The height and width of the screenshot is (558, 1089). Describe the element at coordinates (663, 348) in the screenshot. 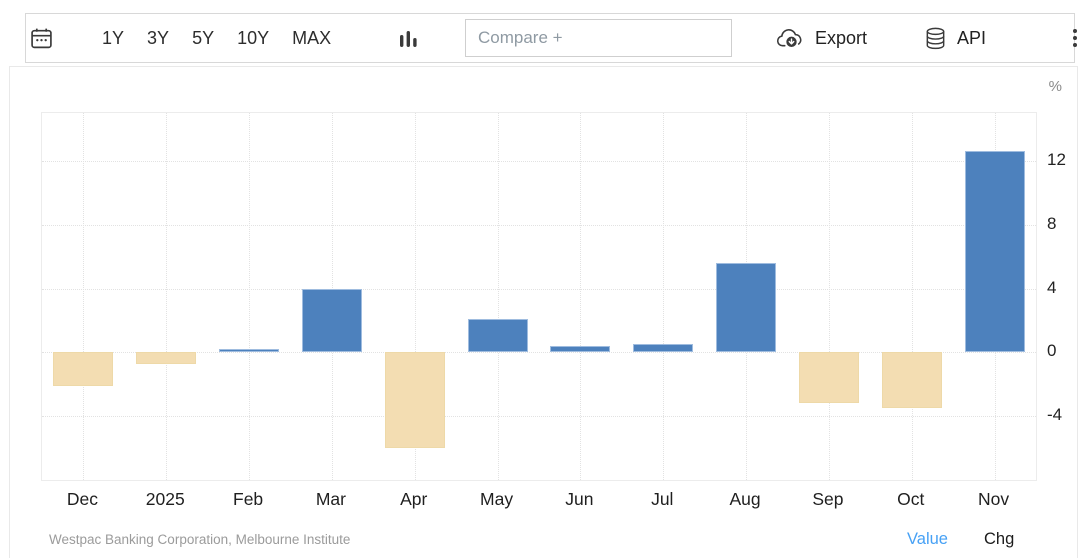

I see `bar-jul` at that location.